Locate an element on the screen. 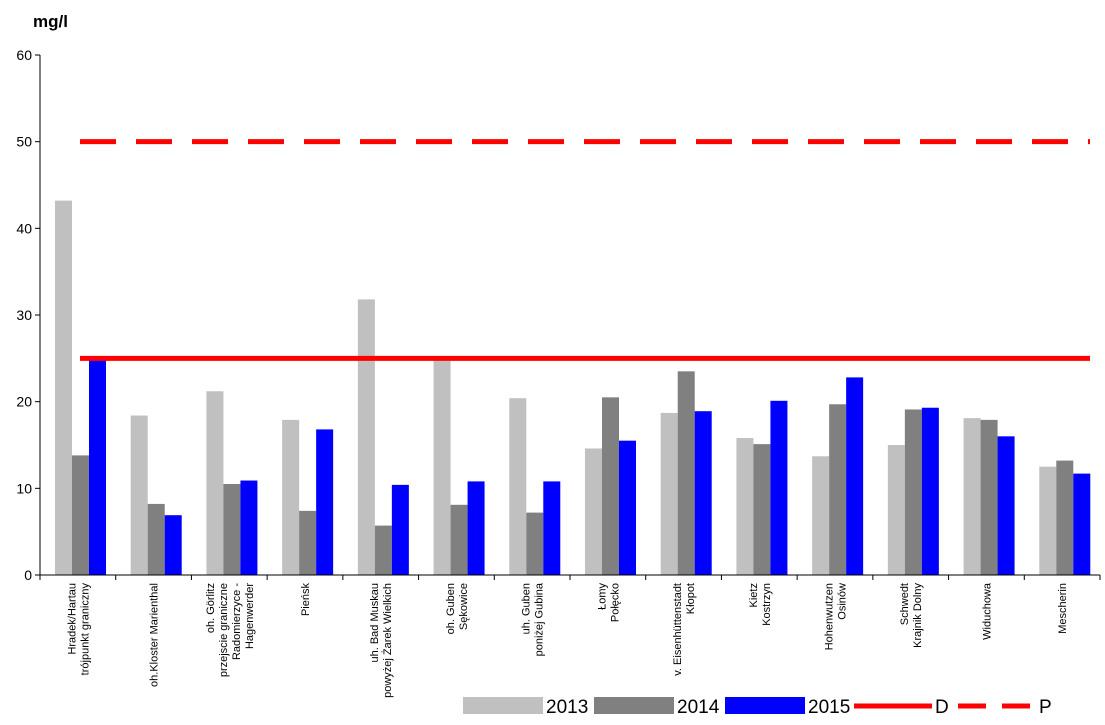  legend-label-2015: 2015 is located at coordinates (829, 707).